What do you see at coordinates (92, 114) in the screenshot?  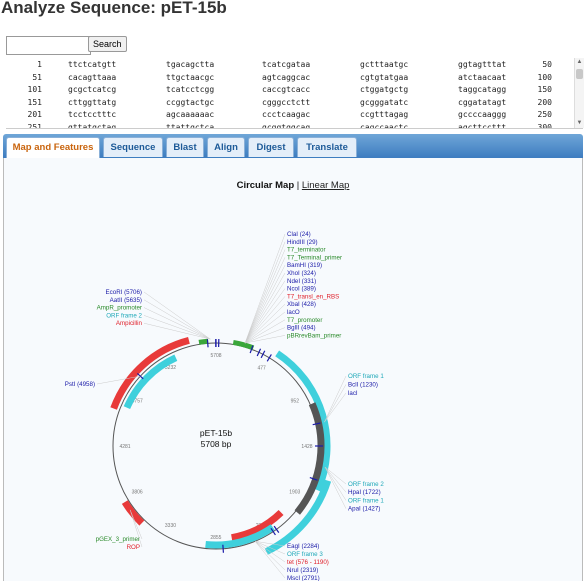 I see `sequence-chunk: tcctcctttc` at bounding box center [92, 114].